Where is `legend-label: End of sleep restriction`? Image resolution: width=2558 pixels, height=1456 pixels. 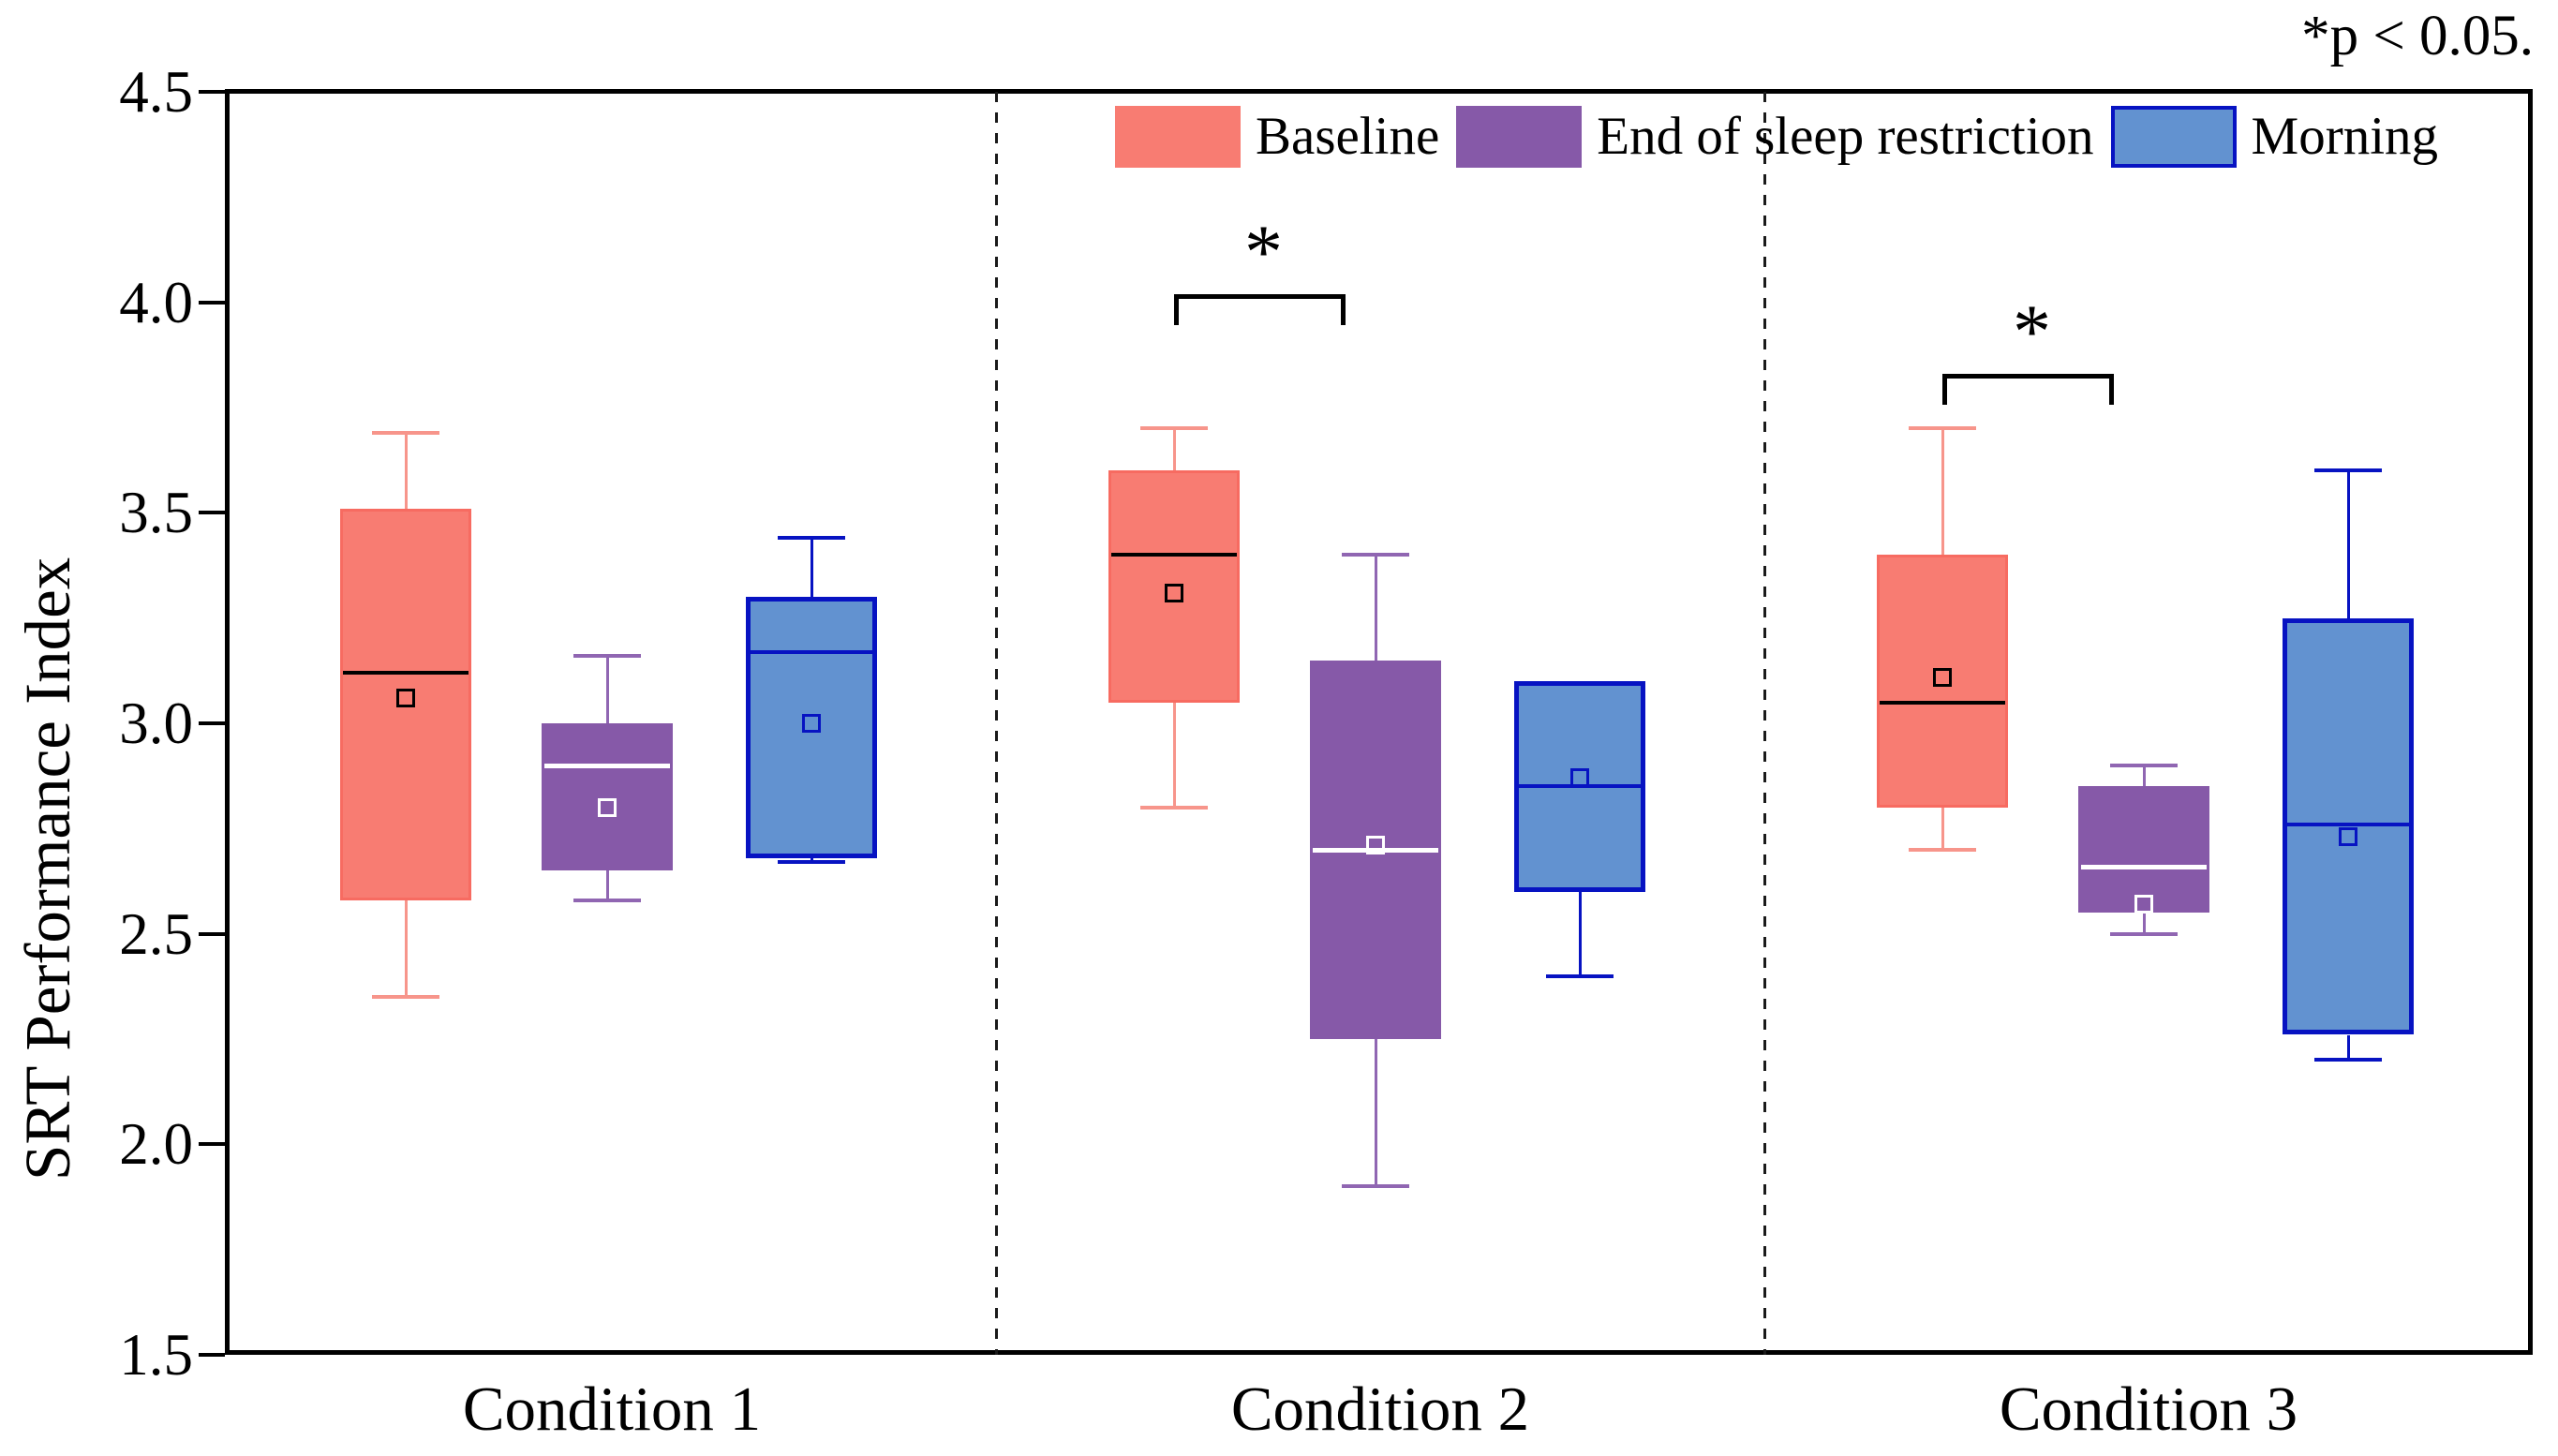
legend-label: End of sleep restriction is located at coordinates (1845, 136).